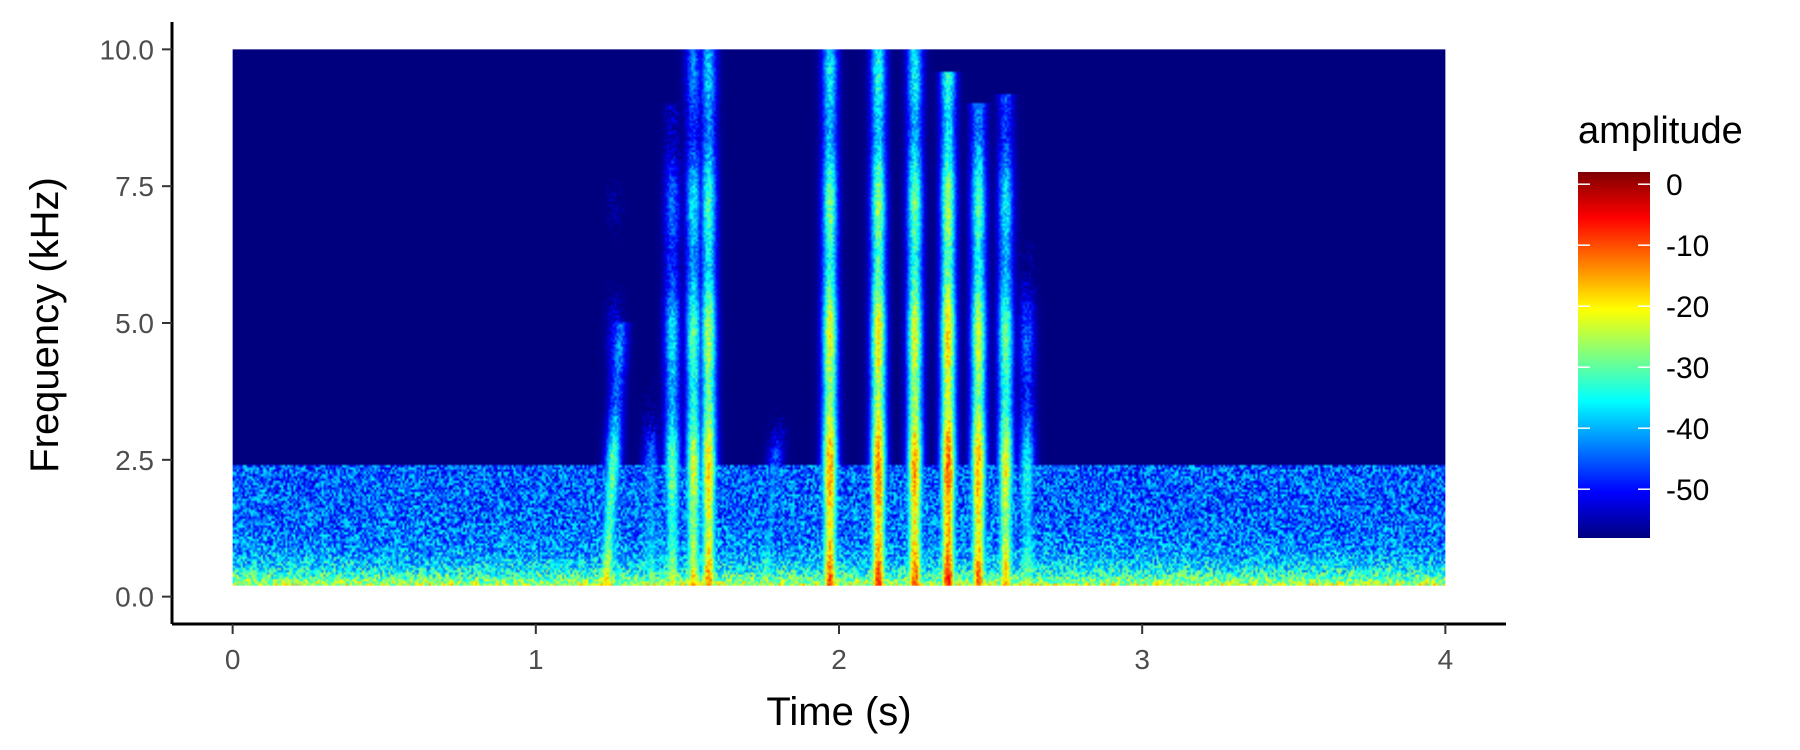  I want to click on y-tick-label: 2.5, so click(134, 460).